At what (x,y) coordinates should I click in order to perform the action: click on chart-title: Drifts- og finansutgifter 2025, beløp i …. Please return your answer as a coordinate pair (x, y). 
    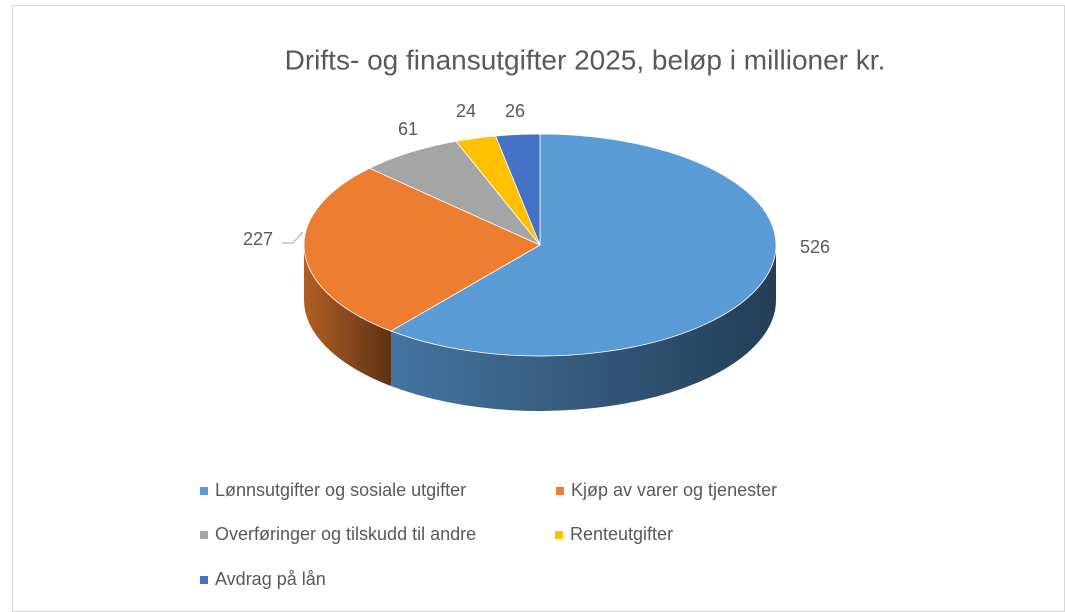
    Looking at the image, I should click on (585, 59).